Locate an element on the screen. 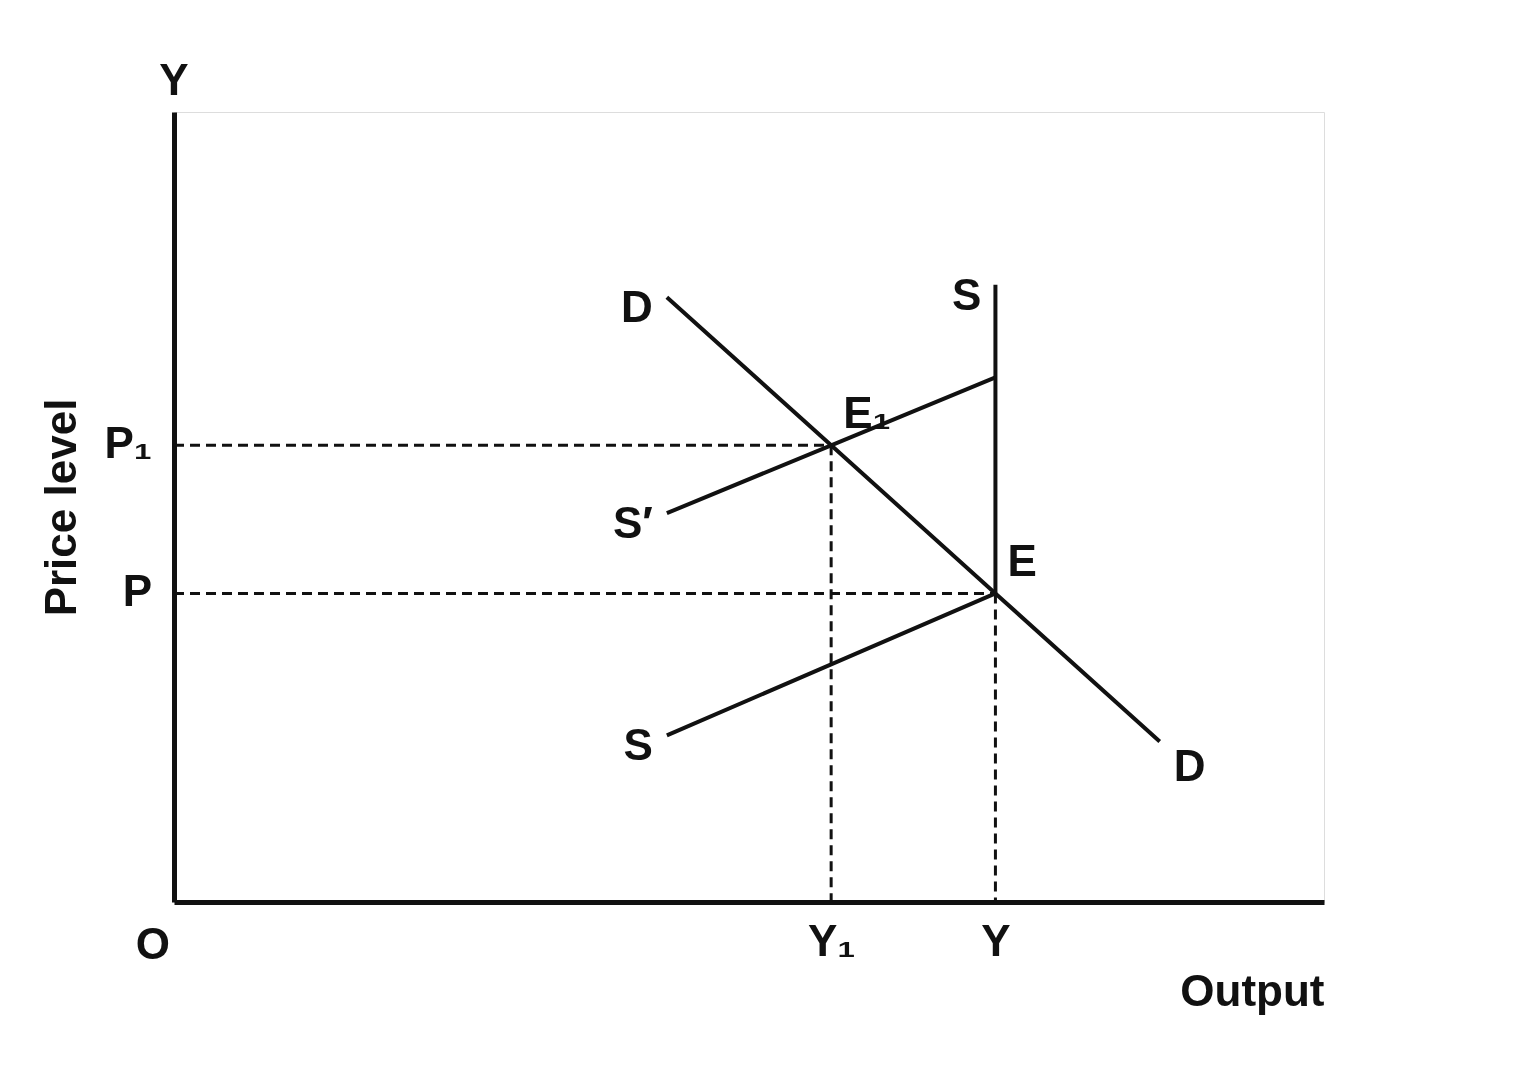 The height and width of the screenshot is (1068, 1530). x-axis-title: Output is located at coordinates (1252, 990).